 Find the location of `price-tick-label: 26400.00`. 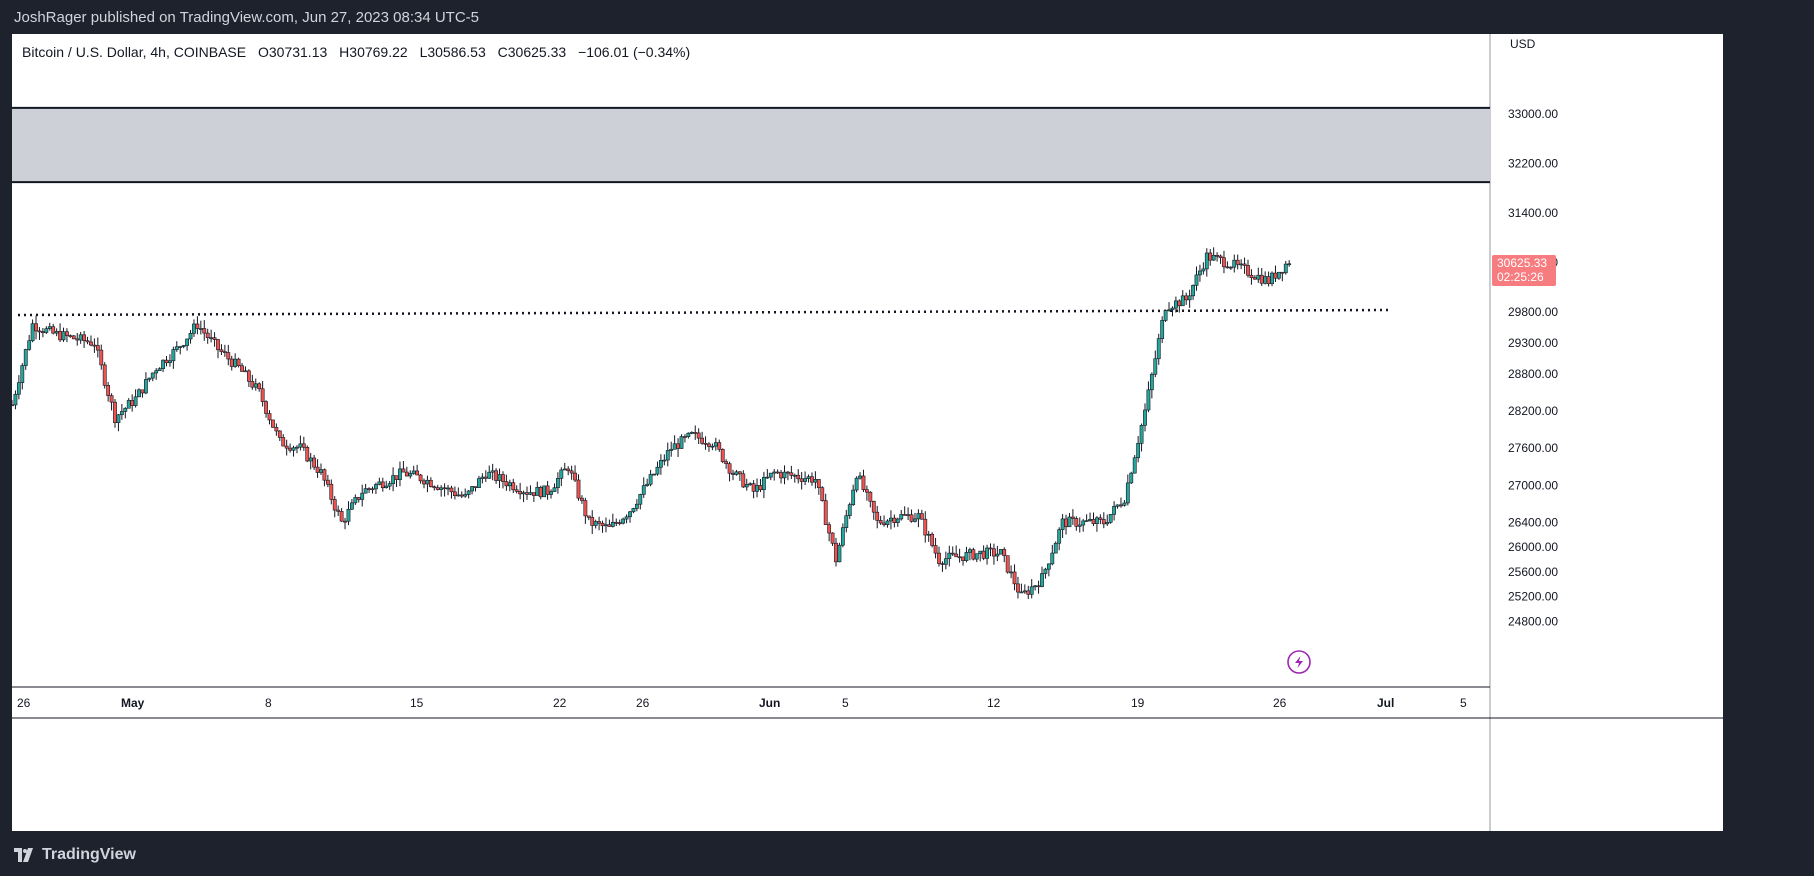

price-tick-label: 26400.00 is located at coordinates (1533, 522).